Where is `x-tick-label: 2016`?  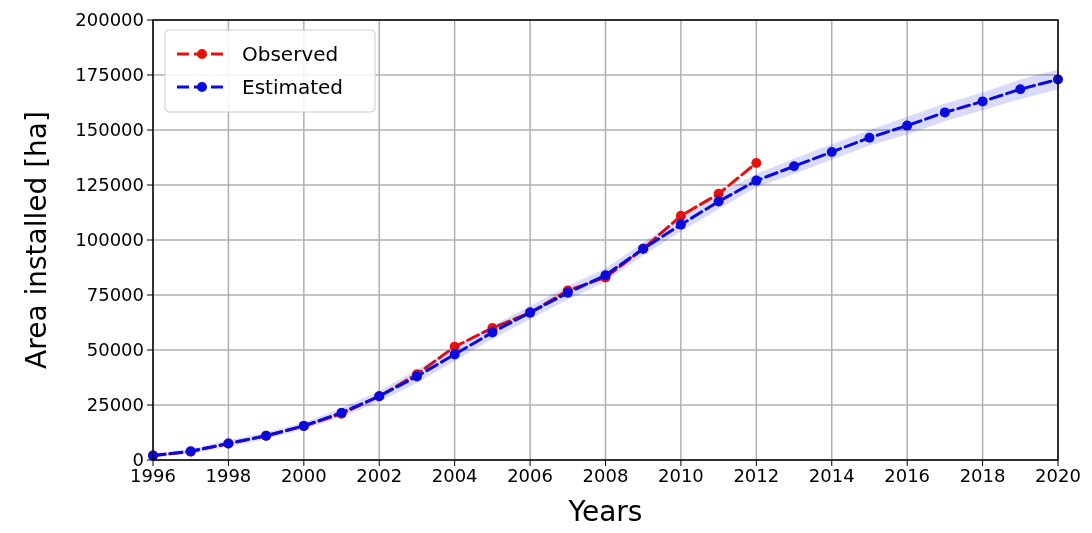
x-tick-label: 2016 is located at coordinates (907, 475).